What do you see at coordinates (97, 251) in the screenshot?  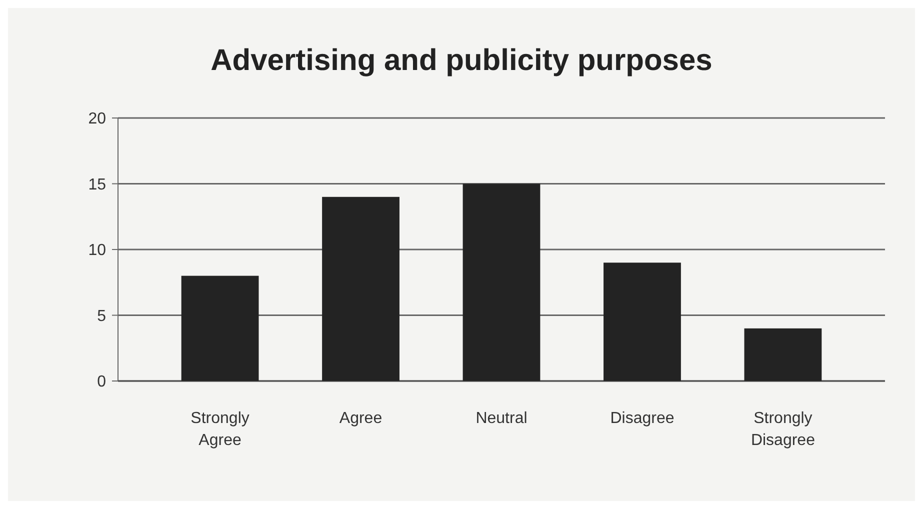 I see `y-tick-label: 10` at bounding box center [97, 251].